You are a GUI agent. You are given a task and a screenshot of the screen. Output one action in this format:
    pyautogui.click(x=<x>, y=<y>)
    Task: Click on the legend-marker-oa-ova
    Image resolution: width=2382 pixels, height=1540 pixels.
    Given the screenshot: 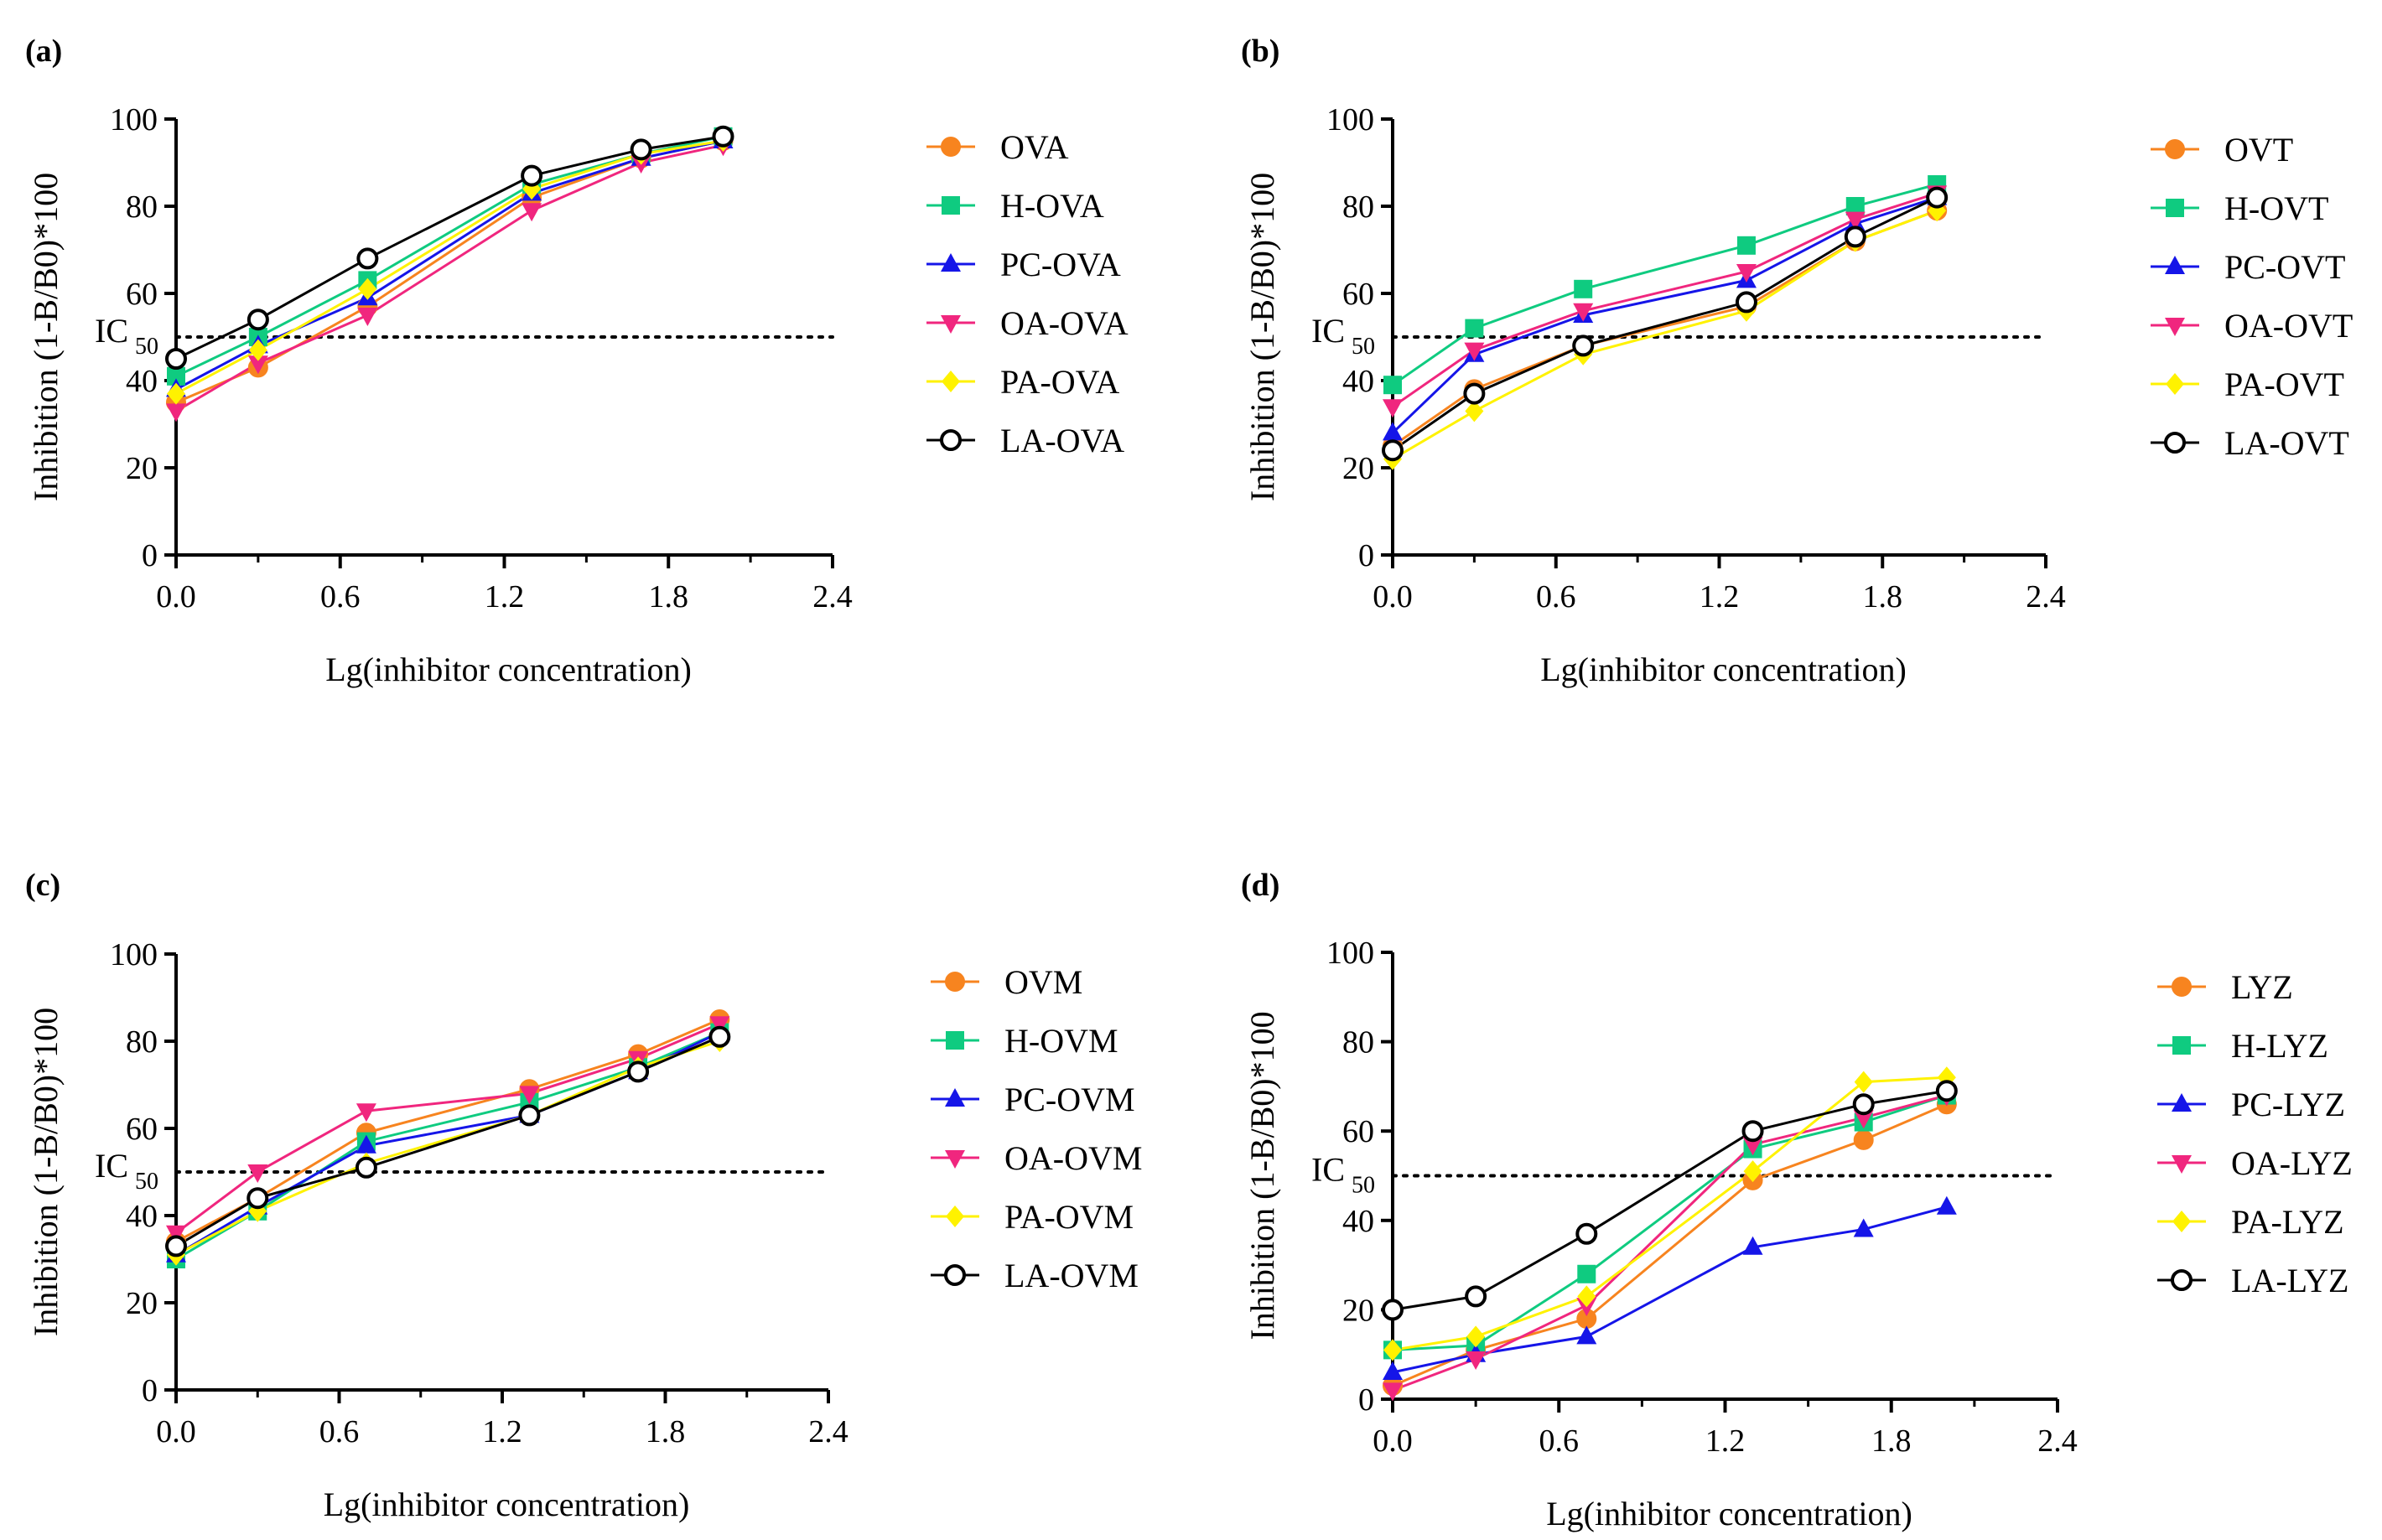 What is the action you would take?
    pyautogui.click(x=951, y=324)
    